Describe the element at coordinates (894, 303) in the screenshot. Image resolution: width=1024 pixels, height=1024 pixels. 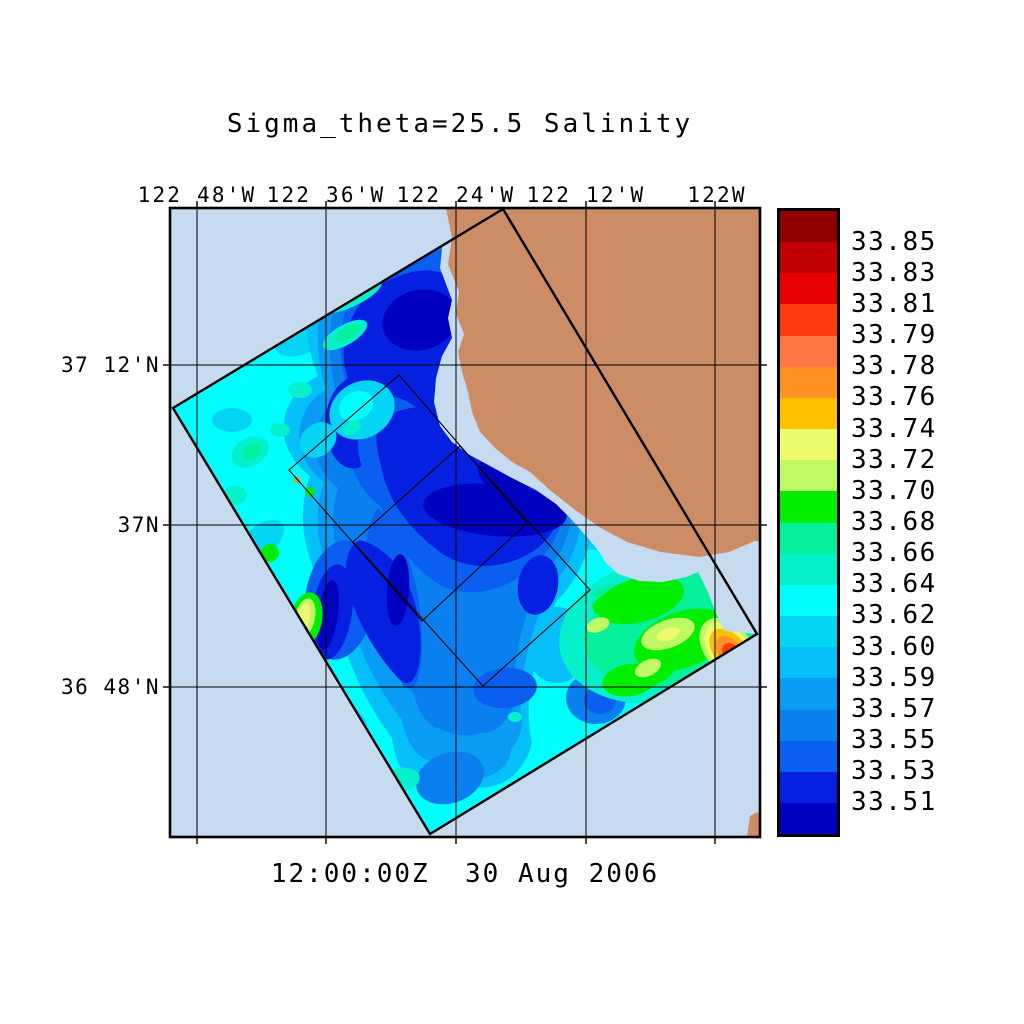
I see `colorbar-label: 33.81` at that location.